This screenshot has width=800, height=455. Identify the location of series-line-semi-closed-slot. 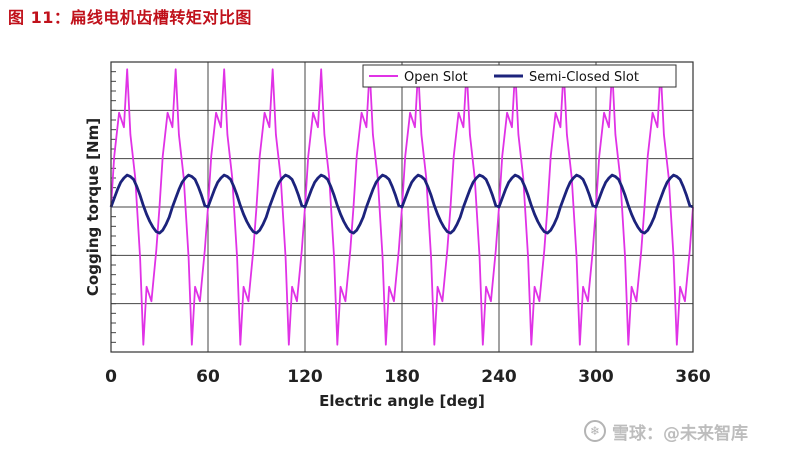
(401, 204).